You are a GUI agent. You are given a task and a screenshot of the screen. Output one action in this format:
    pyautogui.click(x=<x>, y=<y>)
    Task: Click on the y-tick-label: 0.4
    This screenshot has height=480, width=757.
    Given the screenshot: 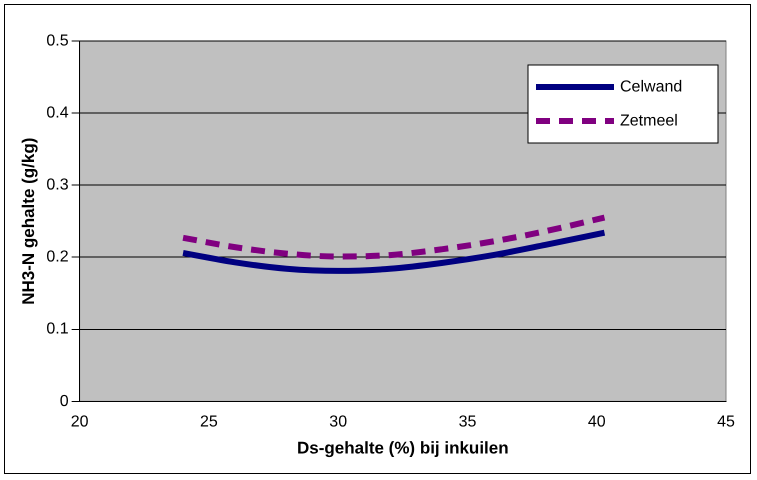 What is the action you would take?
    pyautogui.click(x=57, y=113)
    